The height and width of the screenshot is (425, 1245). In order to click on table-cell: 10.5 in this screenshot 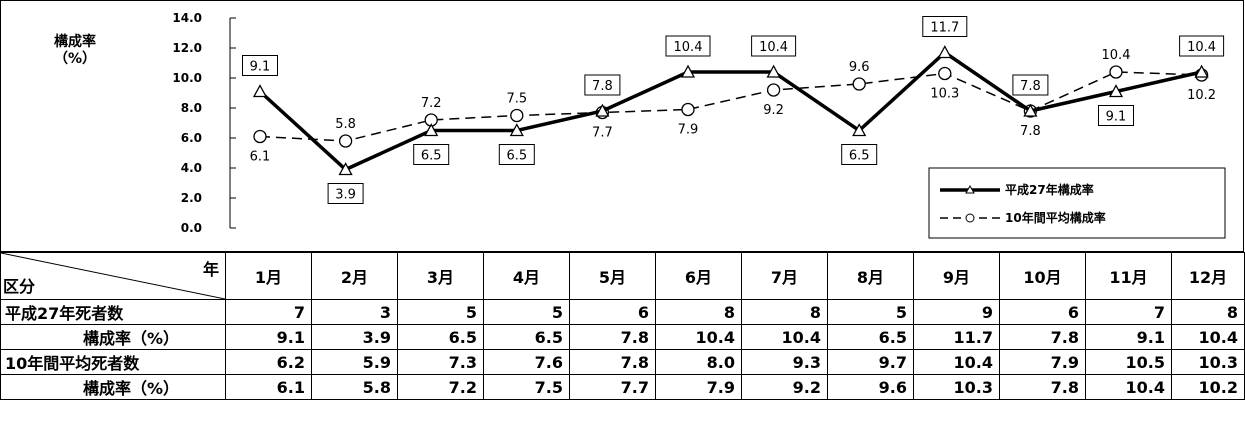, I will do `click(1128, 362)`.